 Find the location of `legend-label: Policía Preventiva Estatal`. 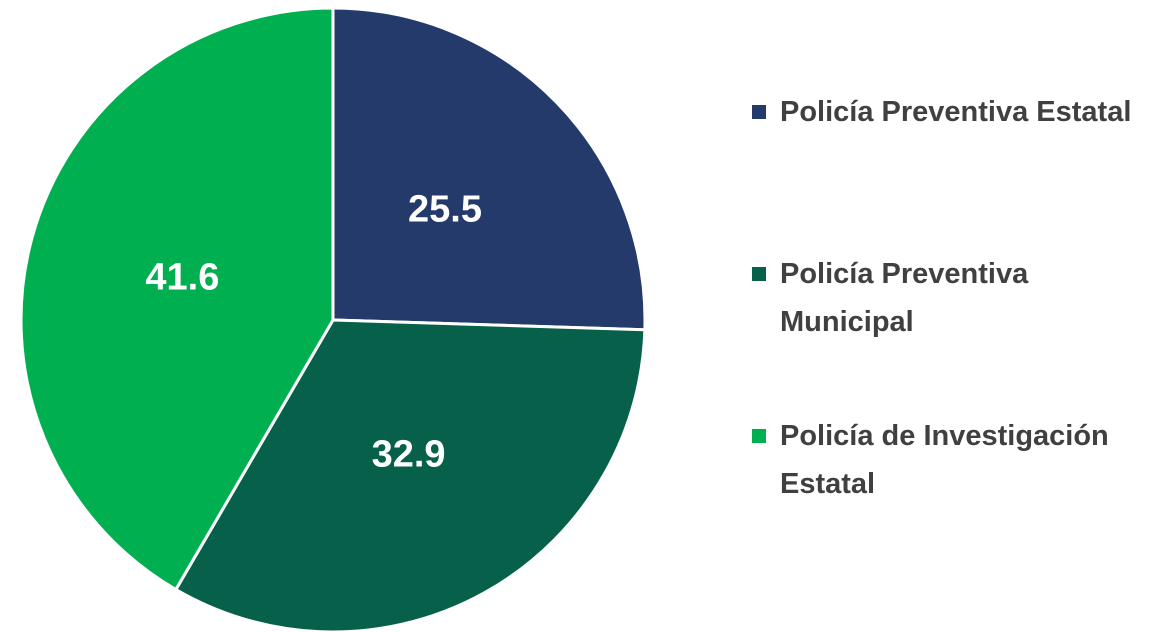

legend-label: Policía Preventiva Estatal is located at coordinates (956, 112).